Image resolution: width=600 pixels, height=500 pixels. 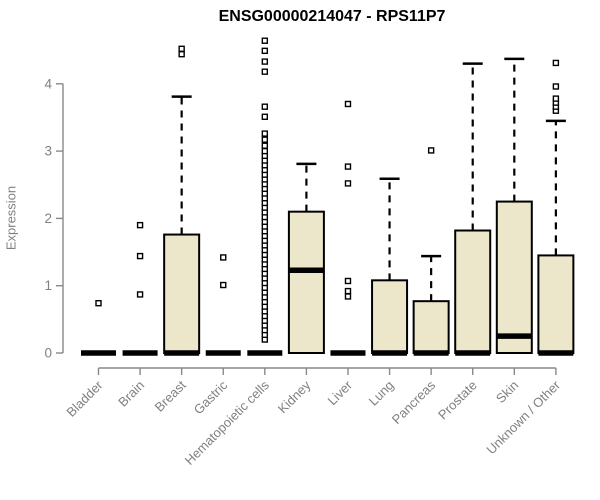 I want to click on x-tick-label-pancreas: Pancreas, so click(x=414, y=402).